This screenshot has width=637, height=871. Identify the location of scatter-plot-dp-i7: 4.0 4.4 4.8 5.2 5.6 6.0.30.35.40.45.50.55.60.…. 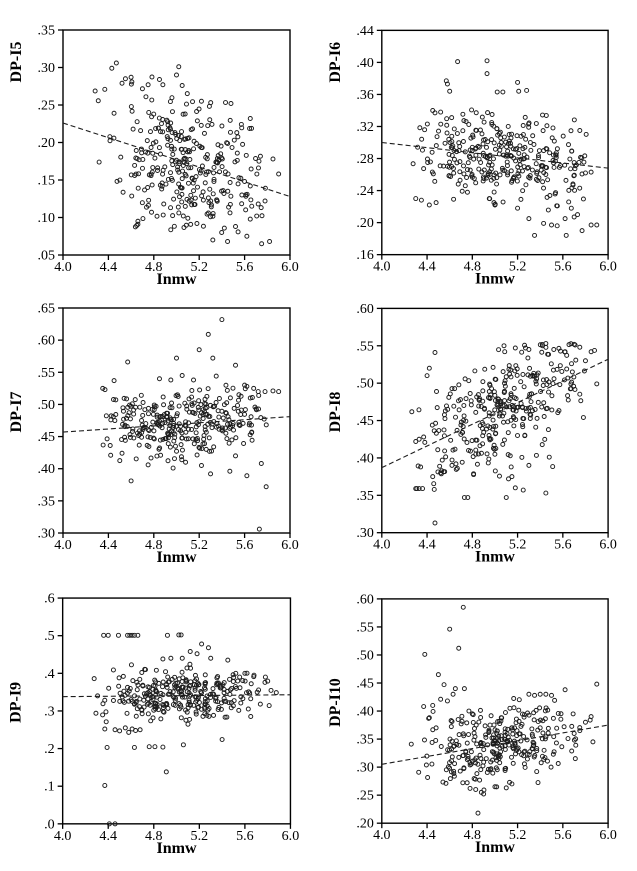
(153, 434).